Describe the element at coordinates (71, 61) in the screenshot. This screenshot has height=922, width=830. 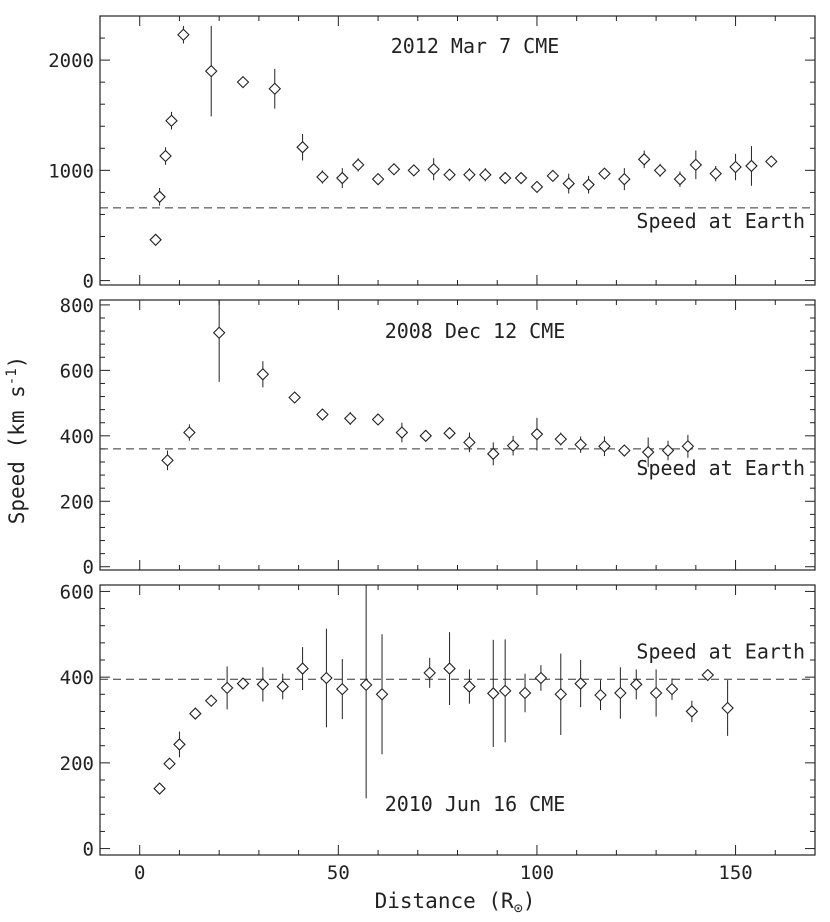
I see `y-tick-label: 2000` at that location.